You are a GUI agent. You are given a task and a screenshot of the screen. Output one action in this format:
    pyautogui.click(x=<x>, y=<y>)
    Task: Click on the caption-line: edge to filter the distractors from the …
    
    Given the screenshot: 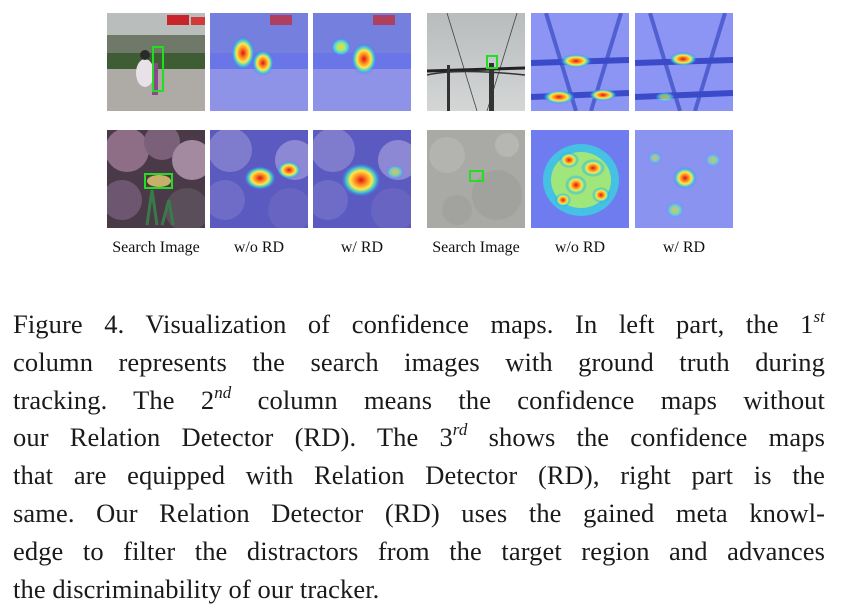 What is the action you would take?
    pyautogui.click(x=419, y=550)
    